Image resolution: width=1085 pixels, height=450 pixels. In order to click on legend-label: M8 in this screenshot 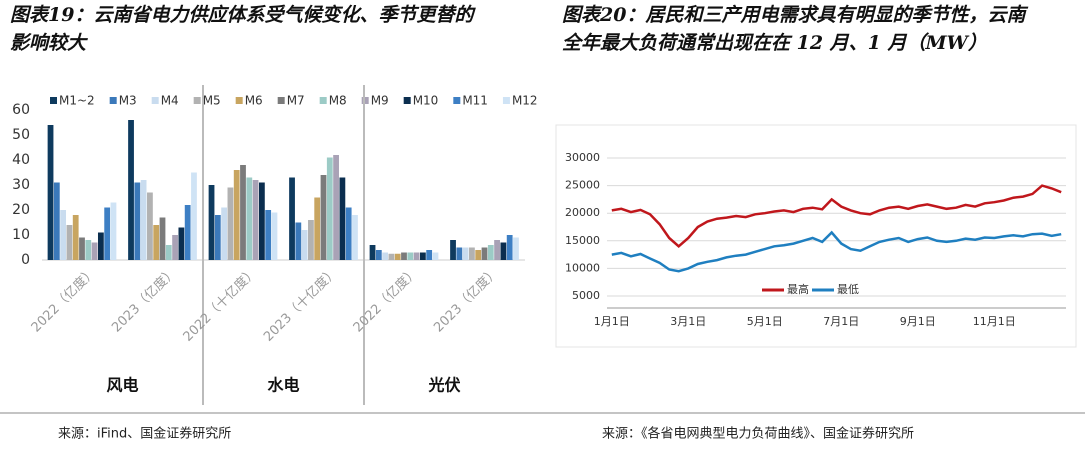, I will do `click(338, 101)`.